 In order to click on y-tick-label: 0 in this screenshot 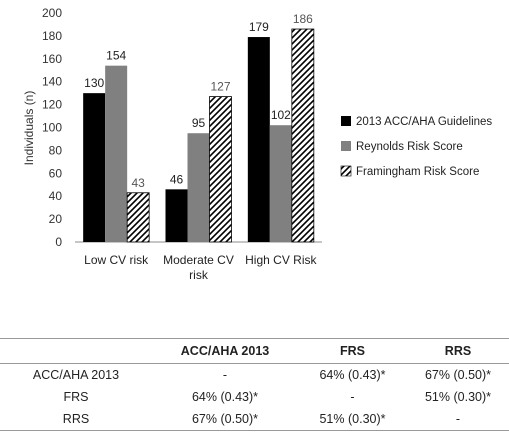, I will do `click(58, 242)`.